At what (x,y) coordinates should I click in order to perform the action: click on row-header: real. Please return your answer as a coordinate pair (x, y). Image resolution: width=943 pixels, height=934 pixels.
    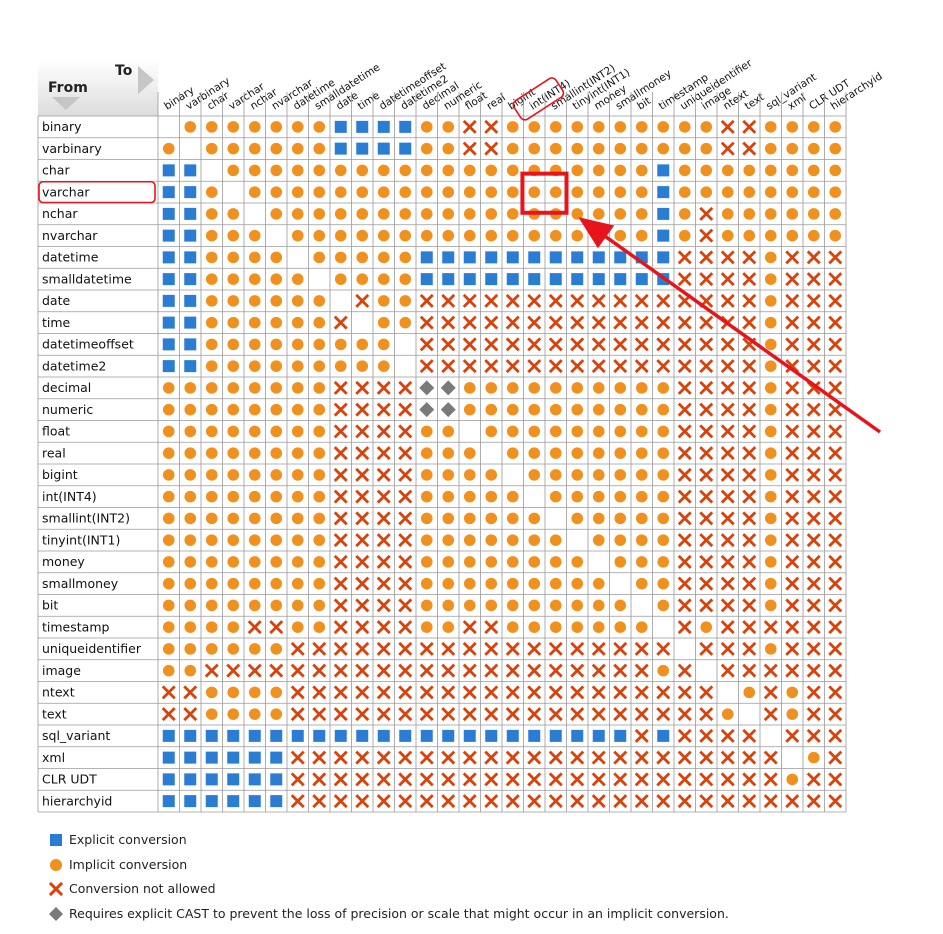
    Looking at the image, I should click on (54, 452).